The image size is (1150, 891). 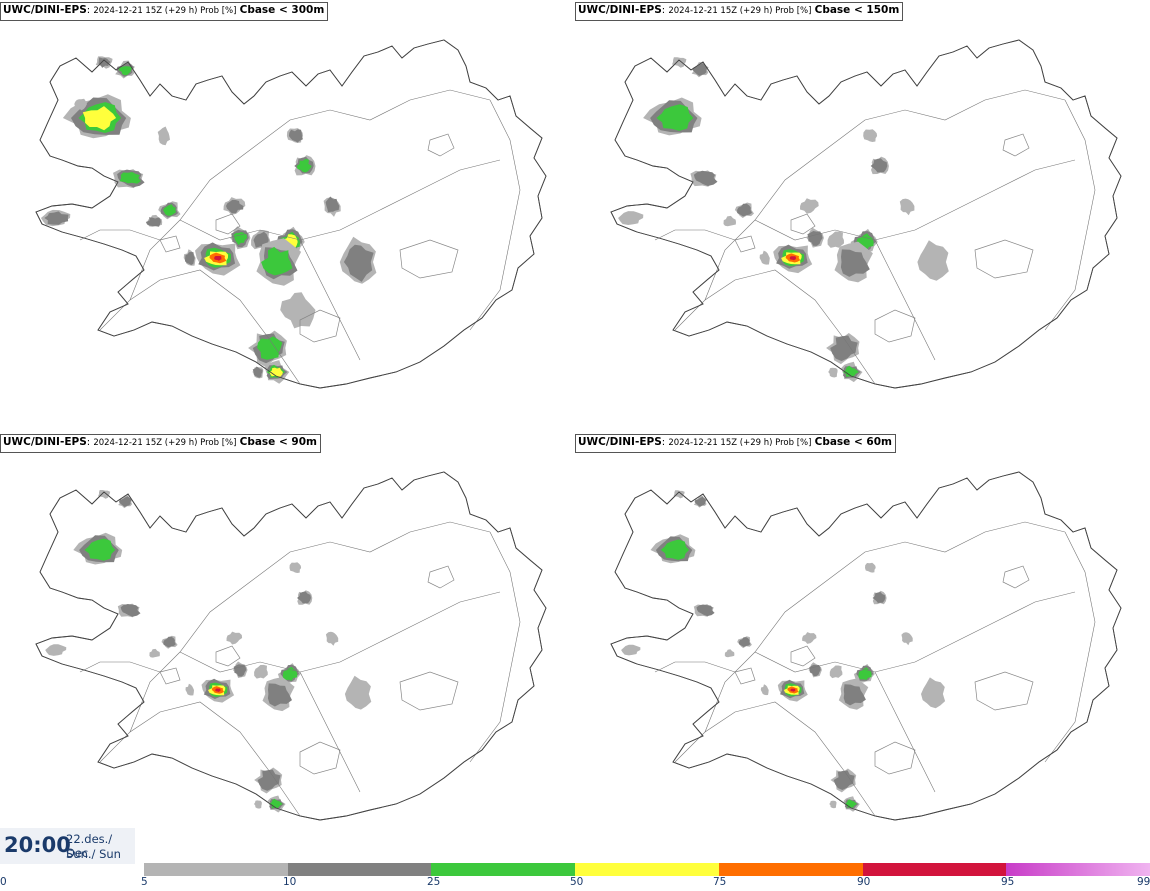 I want to click on colorbar-tick-label: 0, so click(x=3, y=882).